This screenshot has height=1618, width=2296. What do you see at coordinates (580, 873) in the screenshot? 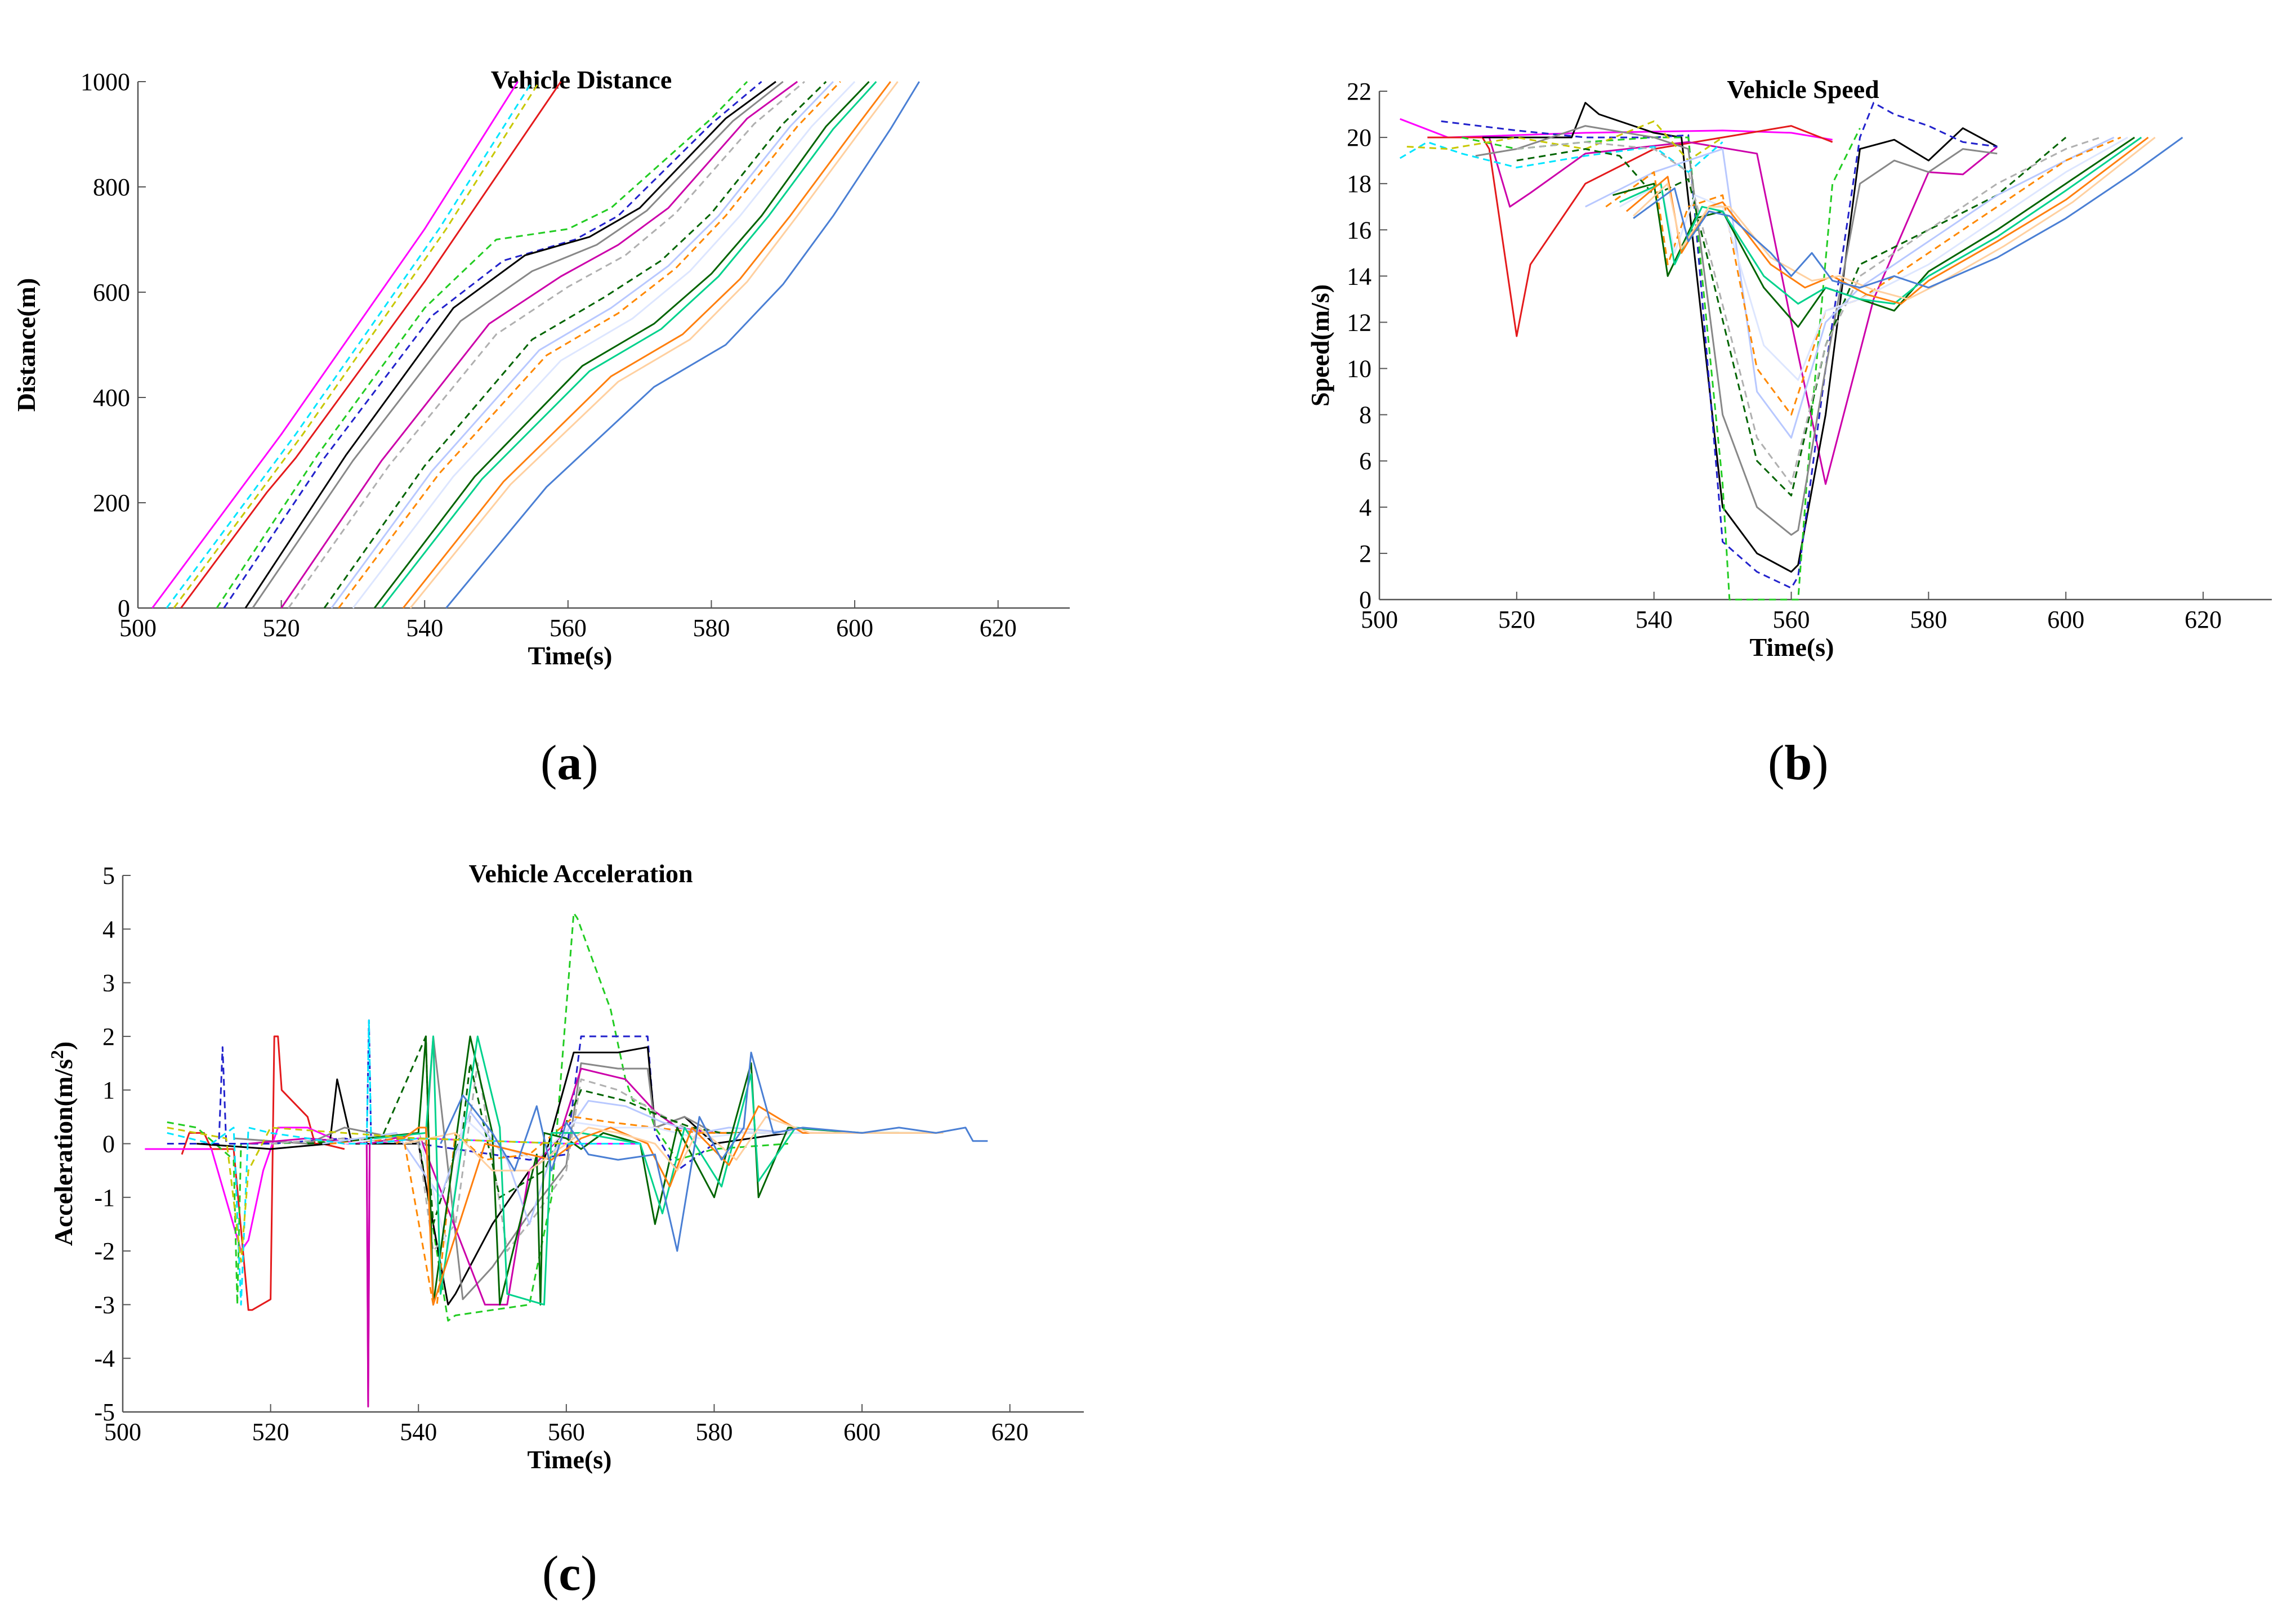
I see `chart-title: Vehicle Acceleration` at bounding box center [580, 873].